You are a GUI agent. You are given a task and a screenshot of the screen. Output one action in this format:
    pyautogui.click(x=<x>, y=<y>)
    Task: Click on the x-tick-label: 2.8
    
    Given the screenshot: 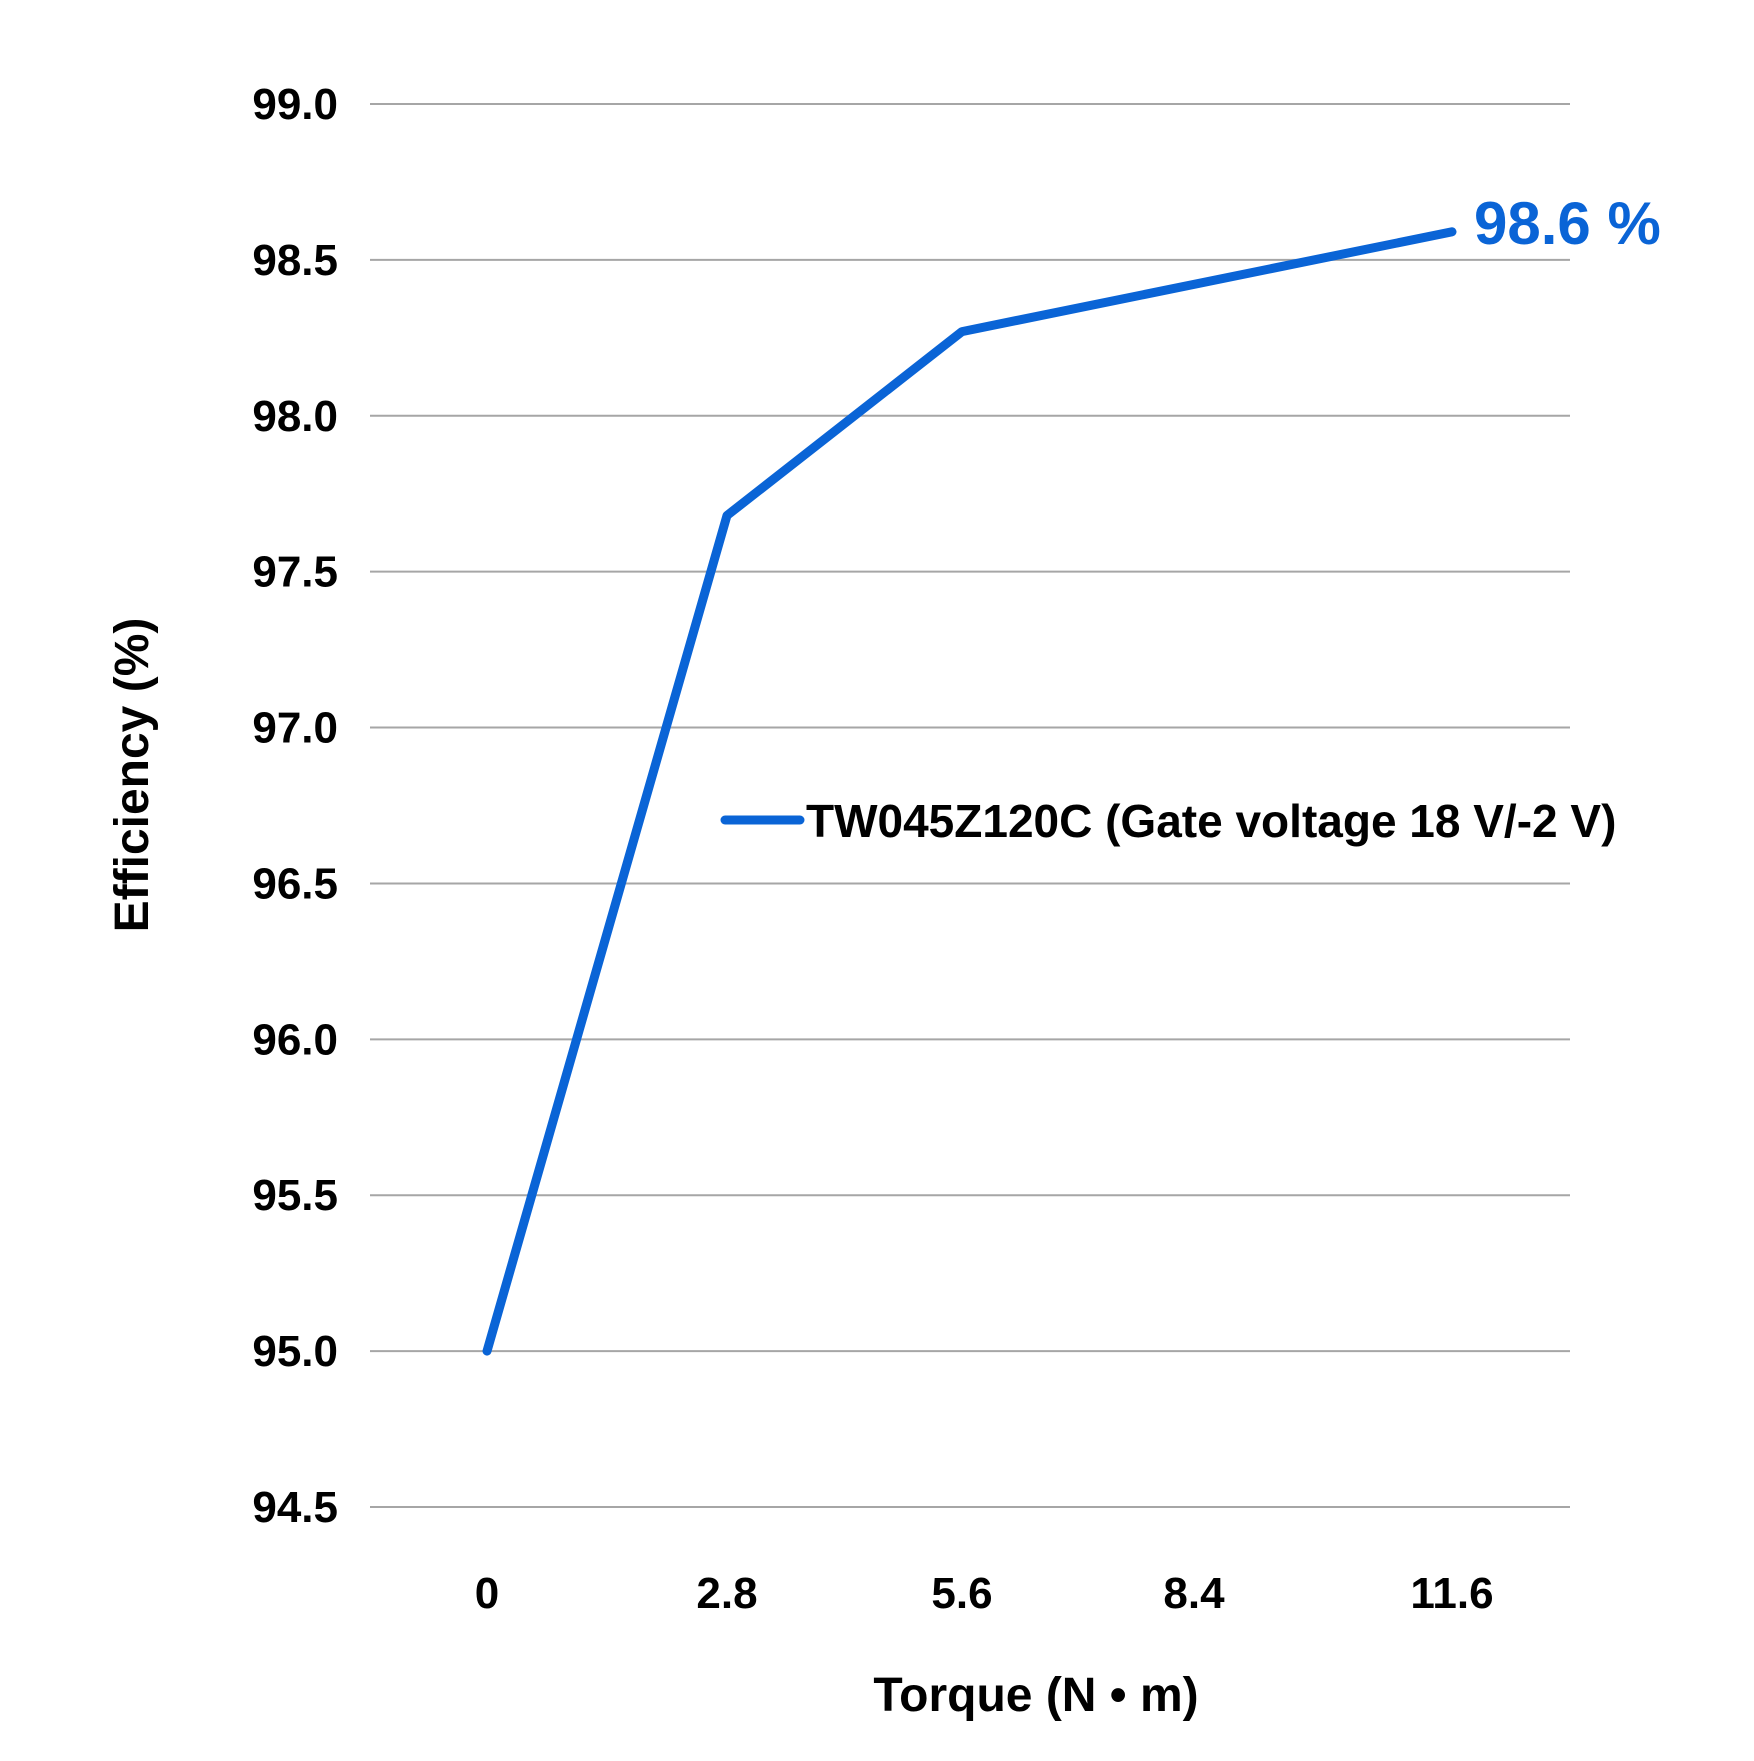 What is the action you would take?
    pyautogui.click(x=726, y=1593)
    